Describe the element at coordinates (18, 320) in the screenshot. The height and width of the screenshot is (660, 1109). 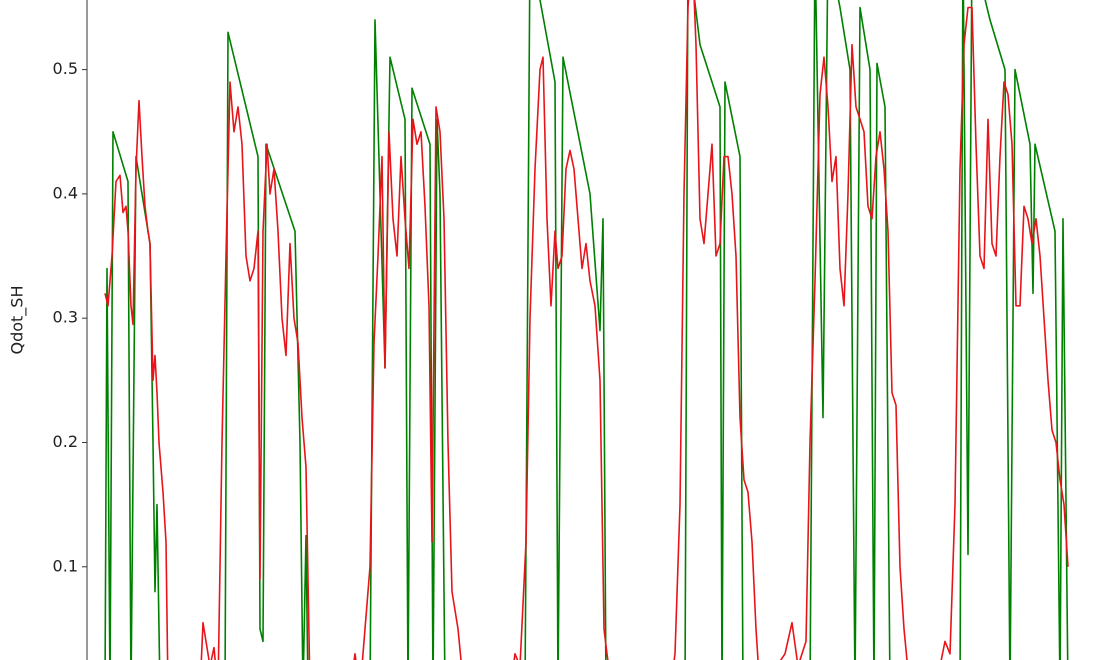
I see `y-axis-label: Qdot_SH` at that location.